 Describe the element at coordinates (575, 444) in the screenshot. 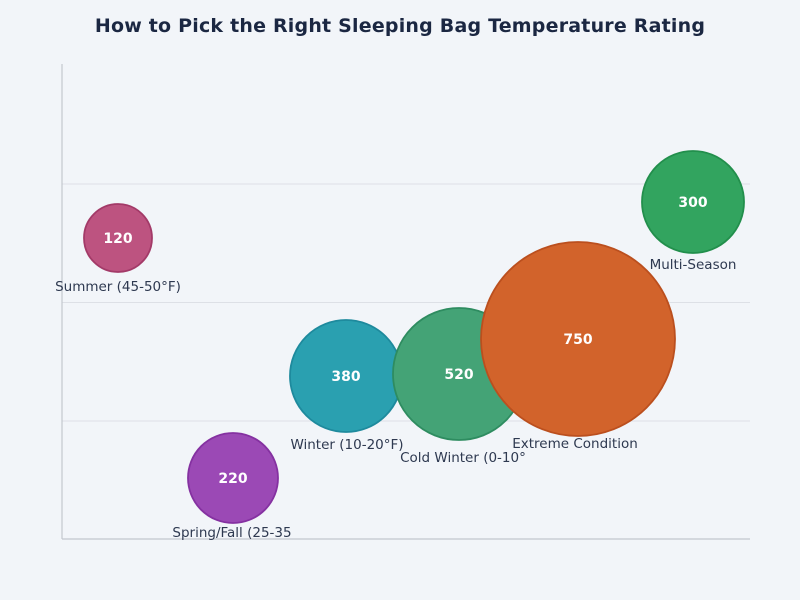

I see `bubble-label-extreme-condition: Extreme Condition` at that location.